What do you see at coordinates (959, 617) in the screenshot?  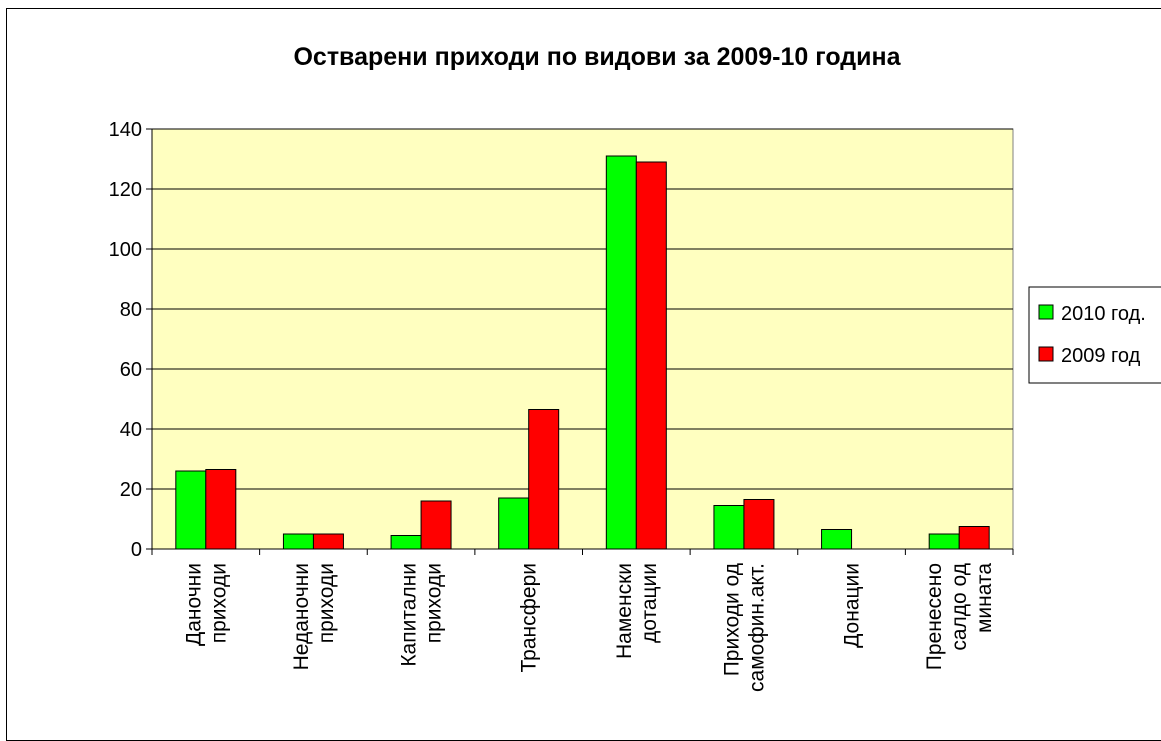 I see `x-tick-label: Пренесеносалдо одмината` at bounding box center [959, 617].